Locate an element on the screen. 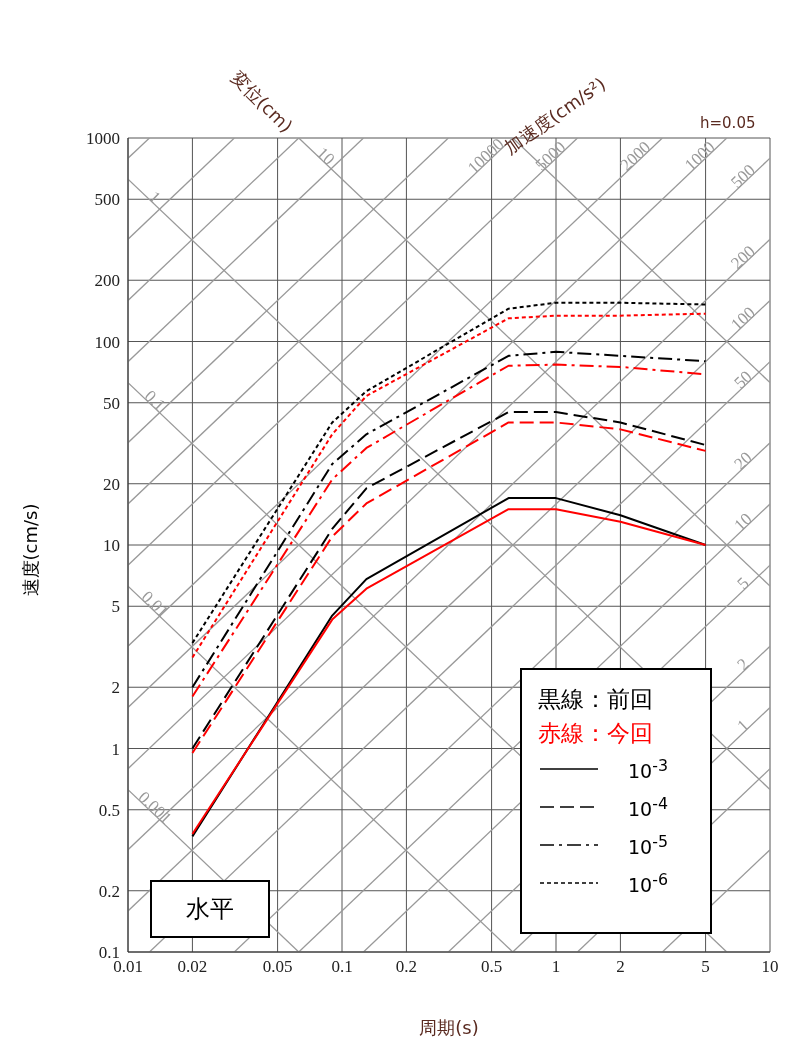  annotation: 水平 is located at coordinates (210, 909).